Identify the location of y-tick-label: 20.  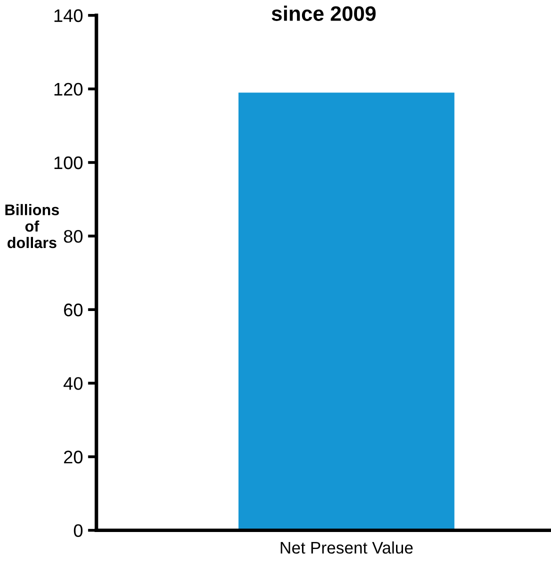
(73, 457).